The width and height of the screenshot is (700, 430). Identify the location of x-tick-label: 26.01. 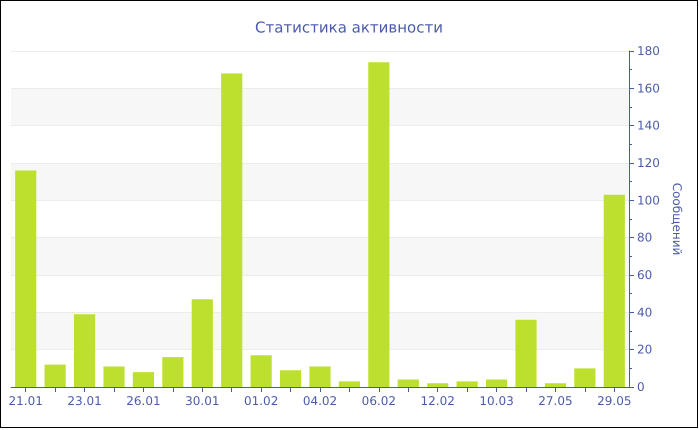
(143, 401).